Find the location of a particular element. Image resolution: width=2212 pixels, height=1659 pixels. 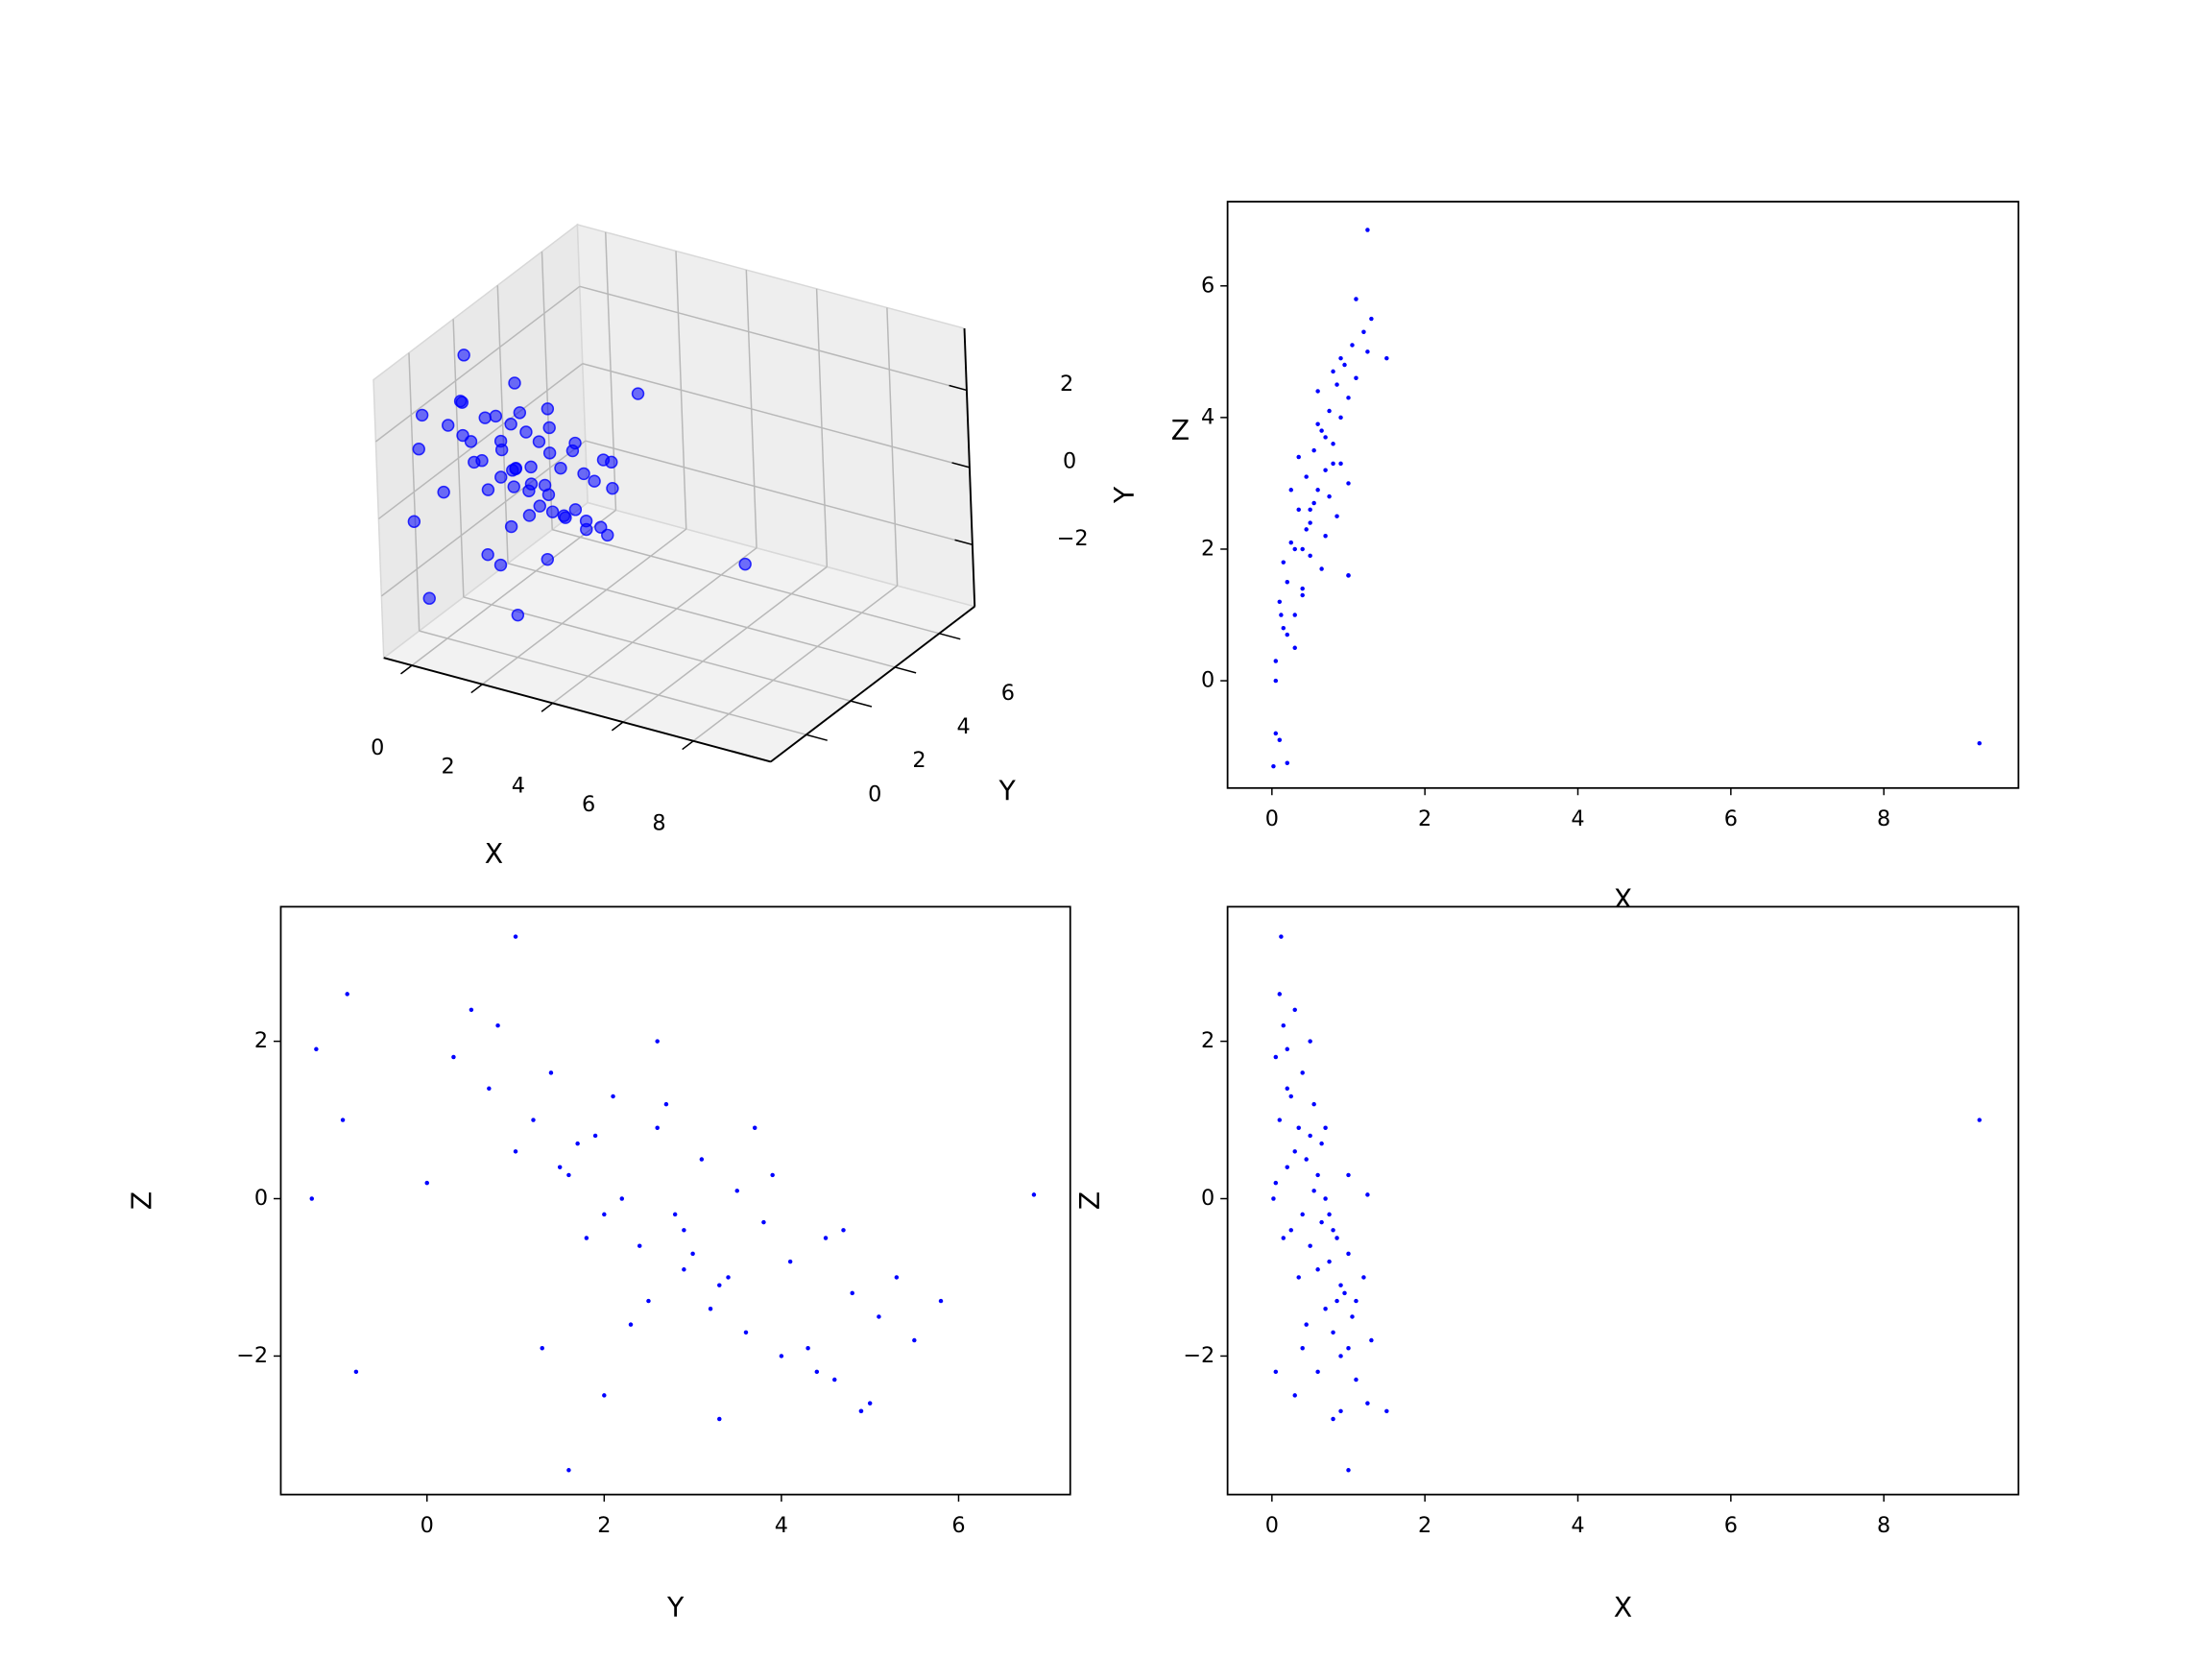

x-tick-label: 0 is located at coordinates (1272, 1525).